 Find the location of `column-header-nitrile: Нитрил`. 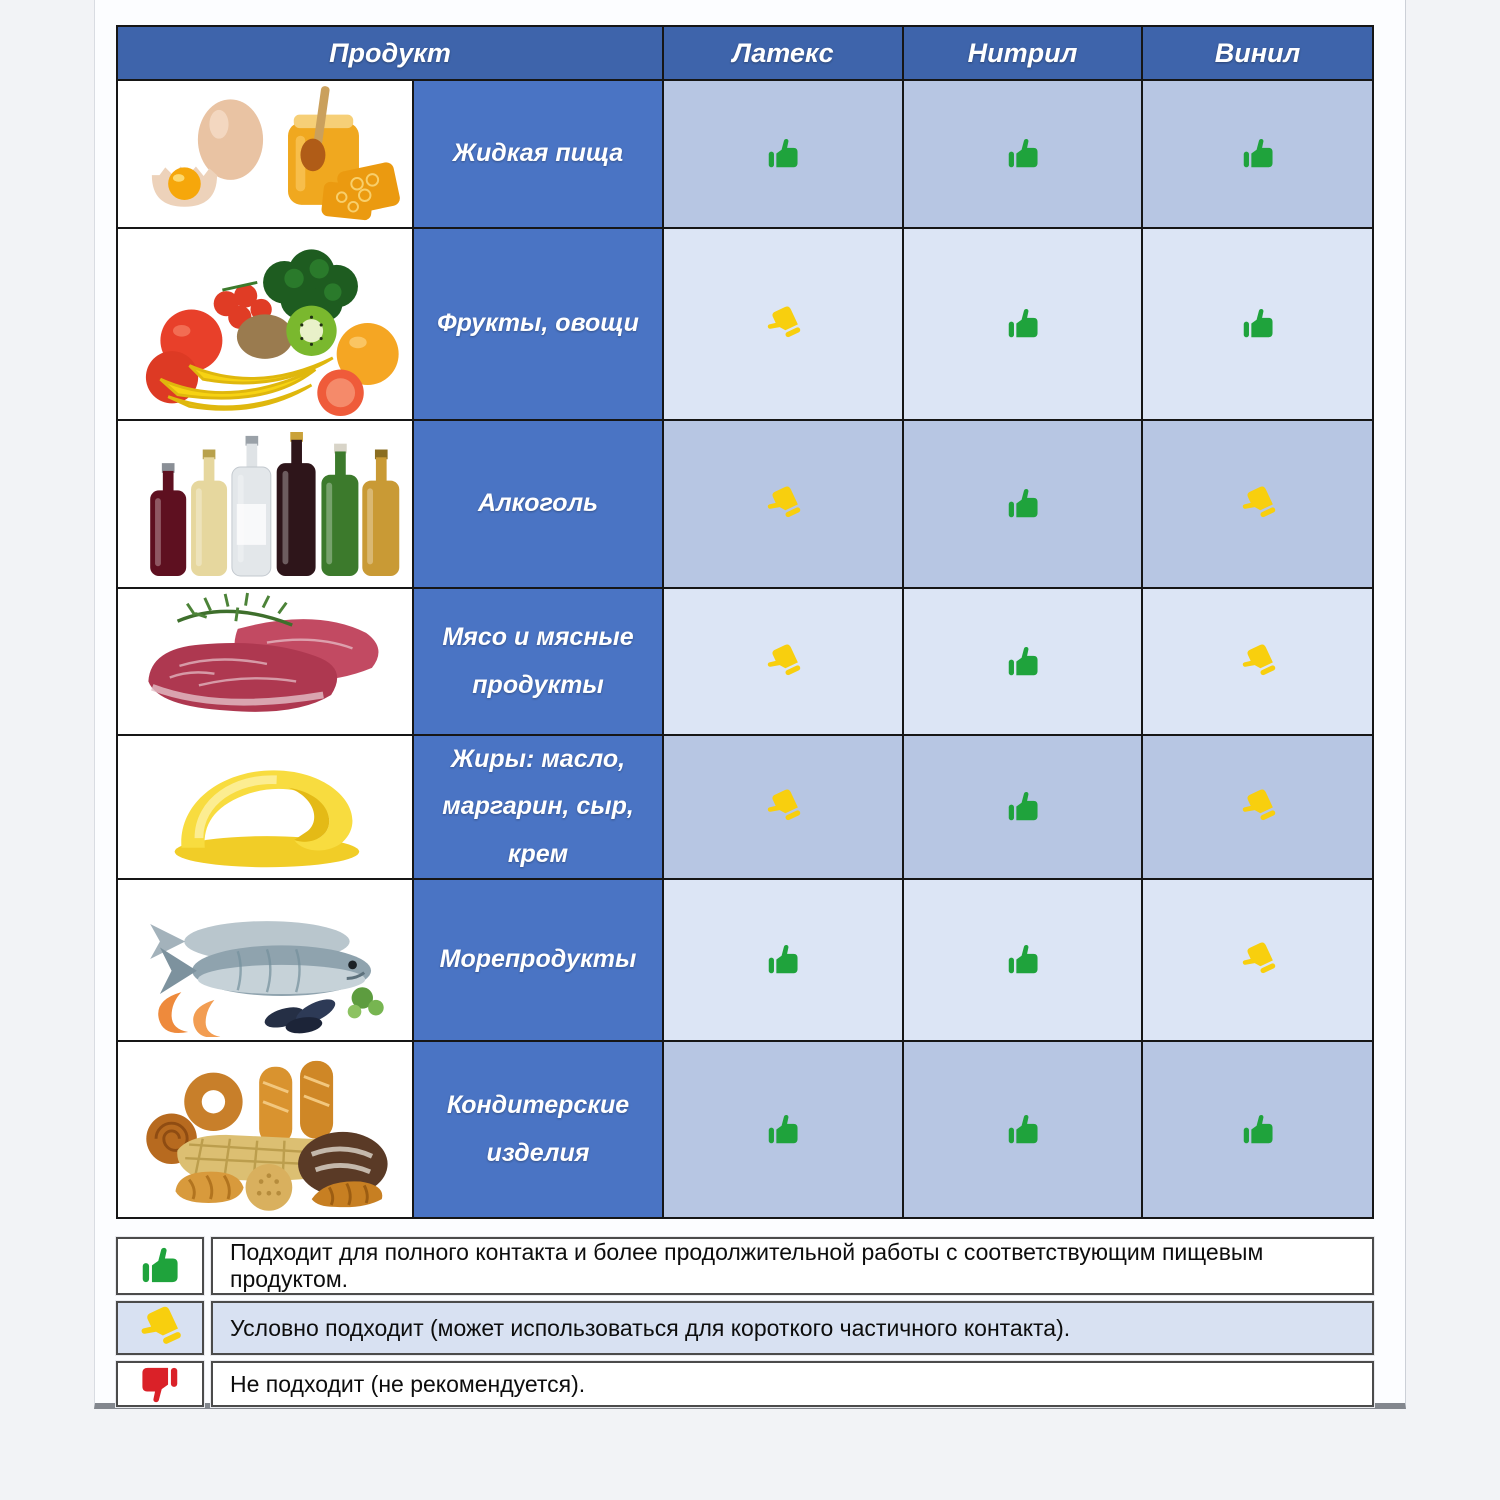

column-header-nitrile: Нитрил is located at coordinates (1022, 53).